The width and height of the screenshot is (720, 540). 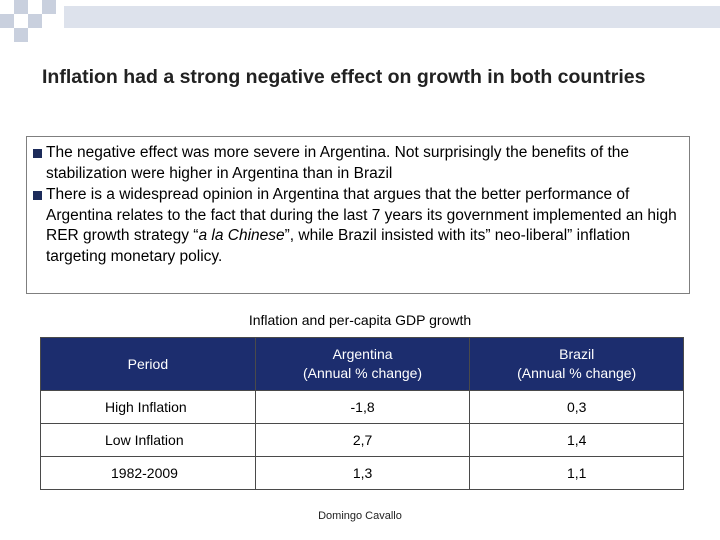 I want to click on cell-brazil: 1,4, so click(x=576, y=440).